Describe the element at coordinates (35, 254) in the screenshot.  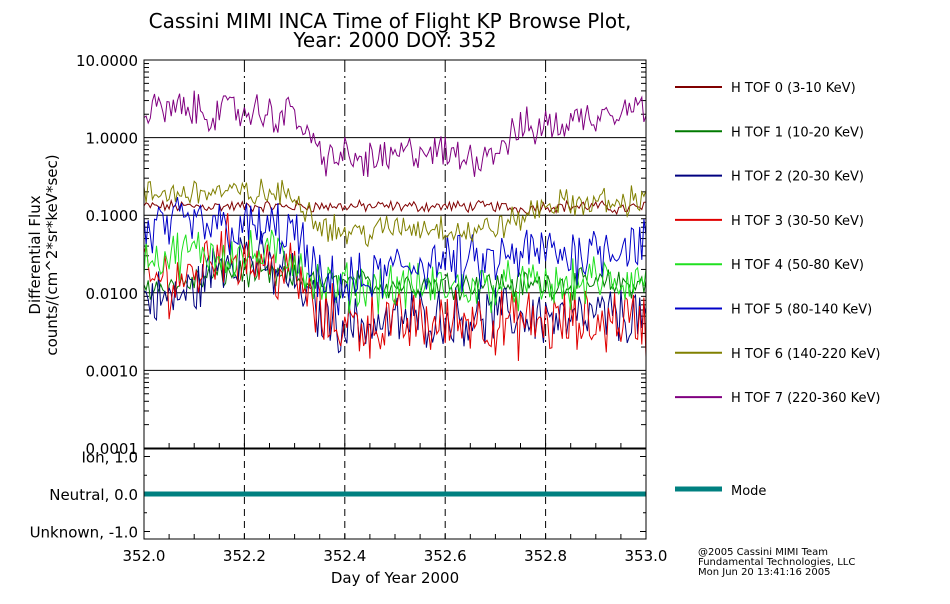
I see `y-axis-label-line-1: Differential Flux` at that location.